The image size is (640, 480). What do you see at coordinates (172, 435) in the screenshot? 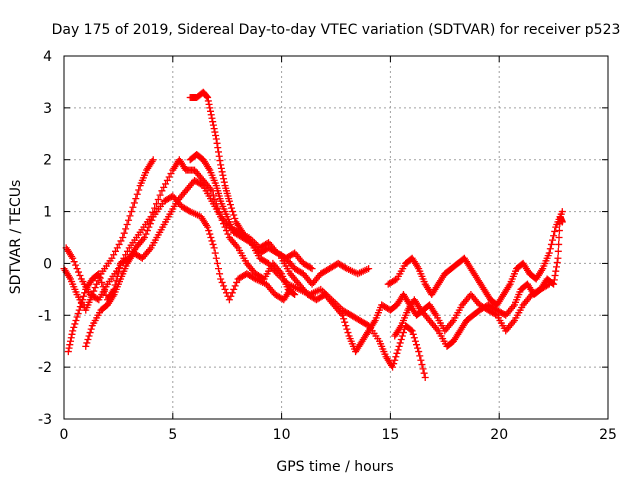
I see `x-tick-label: 5` at bounding box center [172, 435].